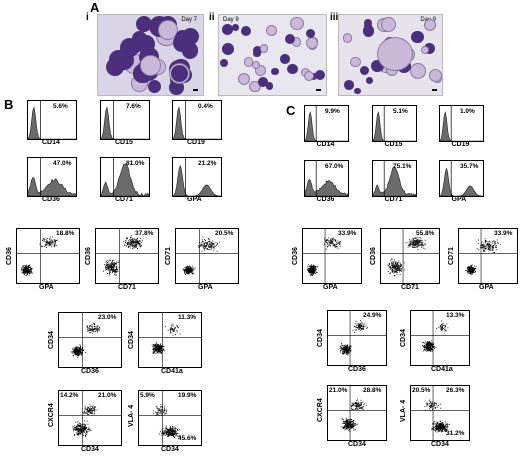  Describe the element at coordinates (144, 233) in the screenshot. I see `quadrant-percent-top-right: 37.8%` at that location.